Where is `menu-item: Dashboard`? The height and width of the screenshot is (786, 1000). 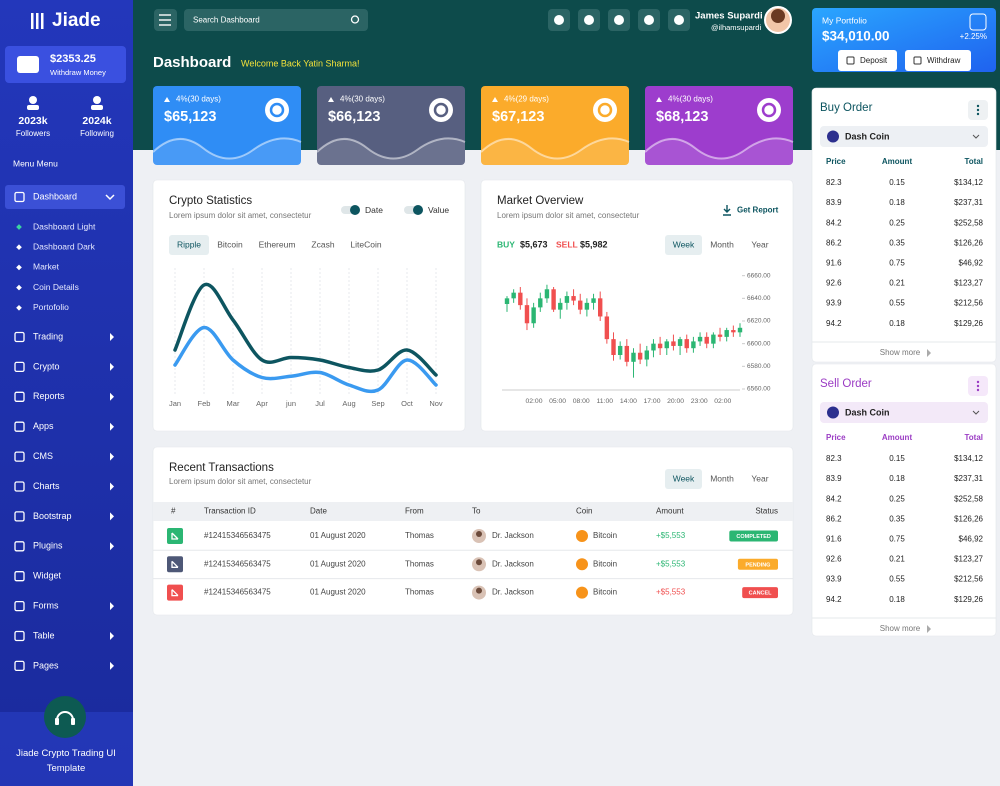
menu-item: Dashboard is located at coordinates (55, 196).